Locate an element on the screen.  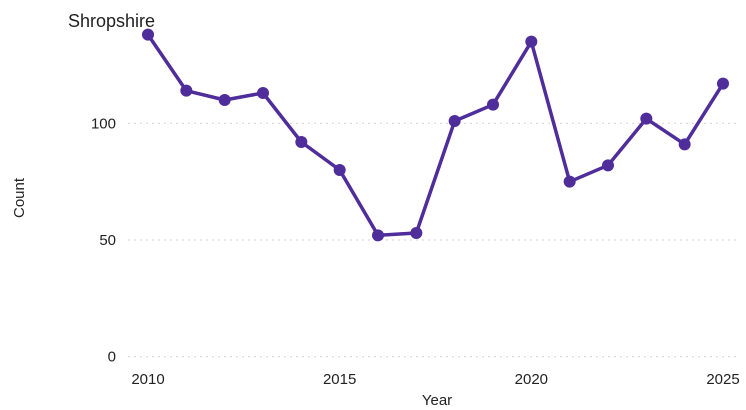
x-axis-label: Year is located at coordinates (437, 400).